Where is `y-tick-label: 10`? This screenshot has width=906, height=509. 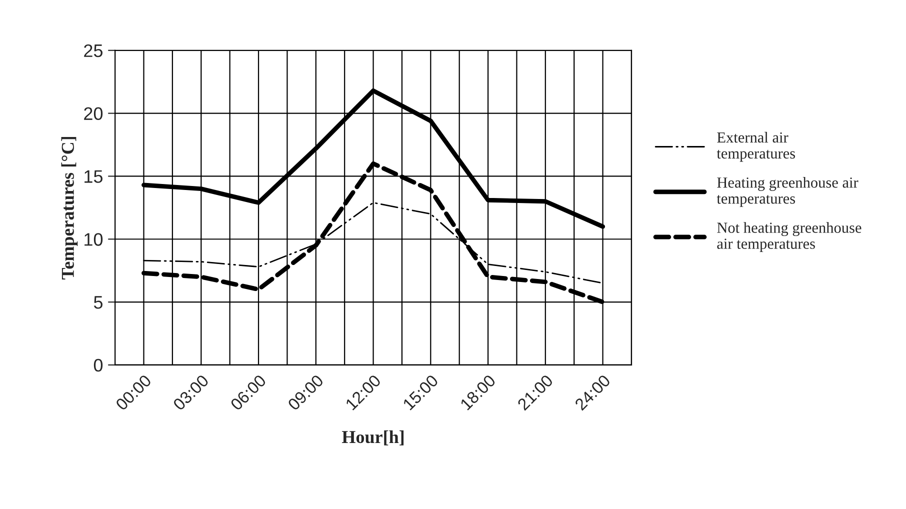
y-tick-label: 10 is located at coordinates (93, 239).